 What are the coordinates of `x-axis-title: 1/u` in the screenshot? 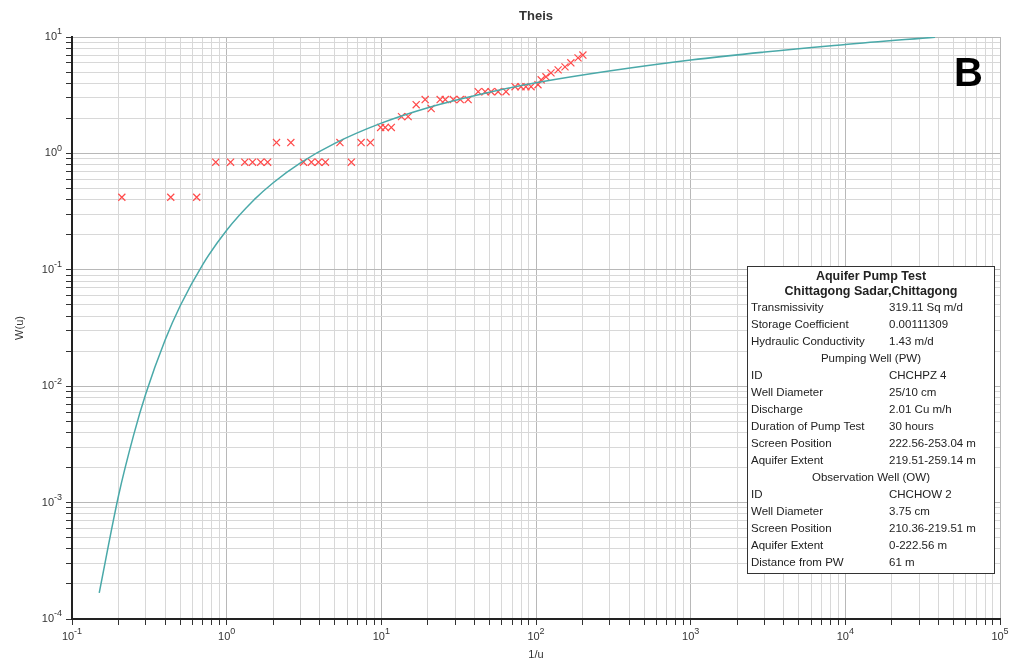 It's located at (536, 654).